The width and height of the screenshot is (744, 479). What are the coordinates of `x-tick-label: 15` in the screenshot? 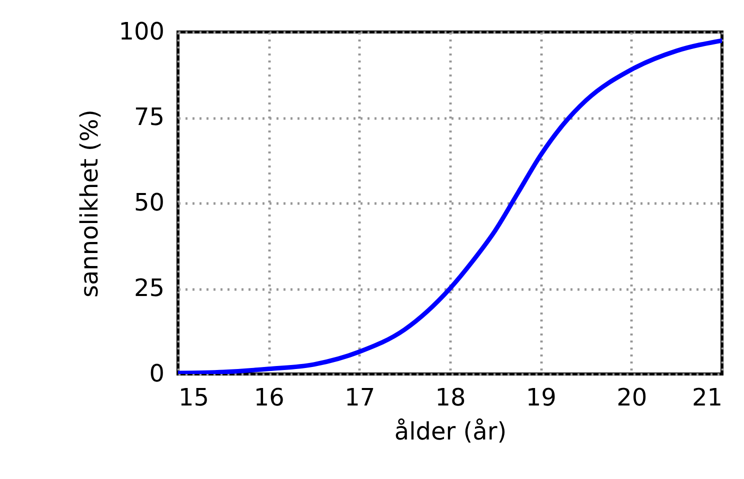 It's located at (194, 398).